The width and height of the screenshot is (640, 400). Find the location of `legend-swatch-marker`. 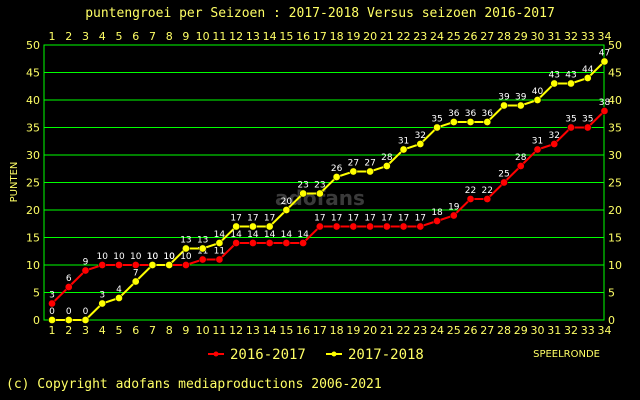

legend-swatch-marker is located at coordinates (334, 354).